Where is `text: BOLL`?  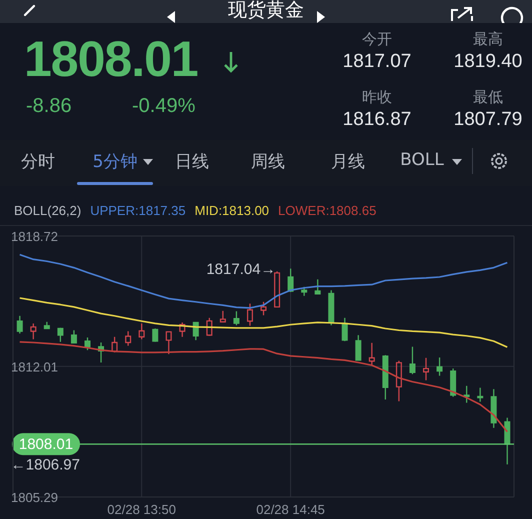
text: BOLL is located at coordinates (422, 160).